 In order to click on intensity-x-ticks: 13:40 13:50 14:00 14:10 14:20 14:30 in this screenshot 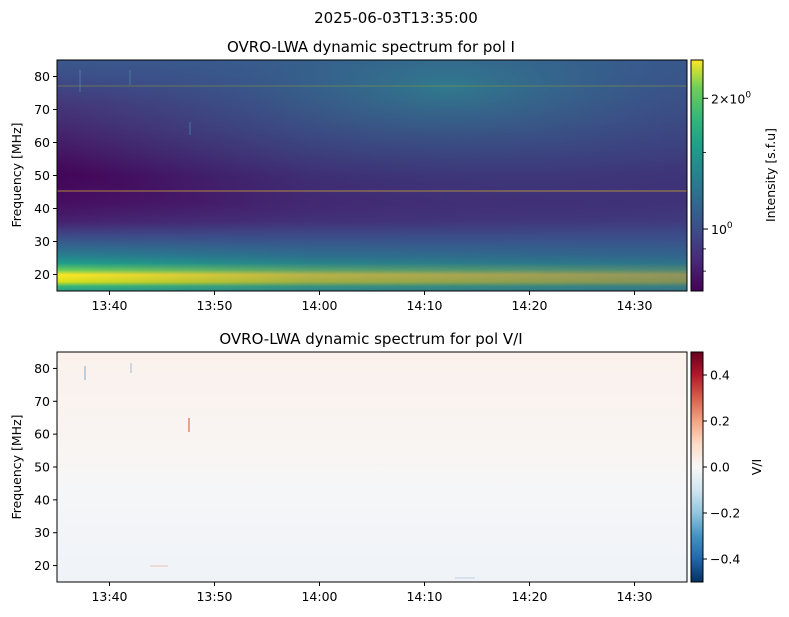, I will do `click(372, 302)`.